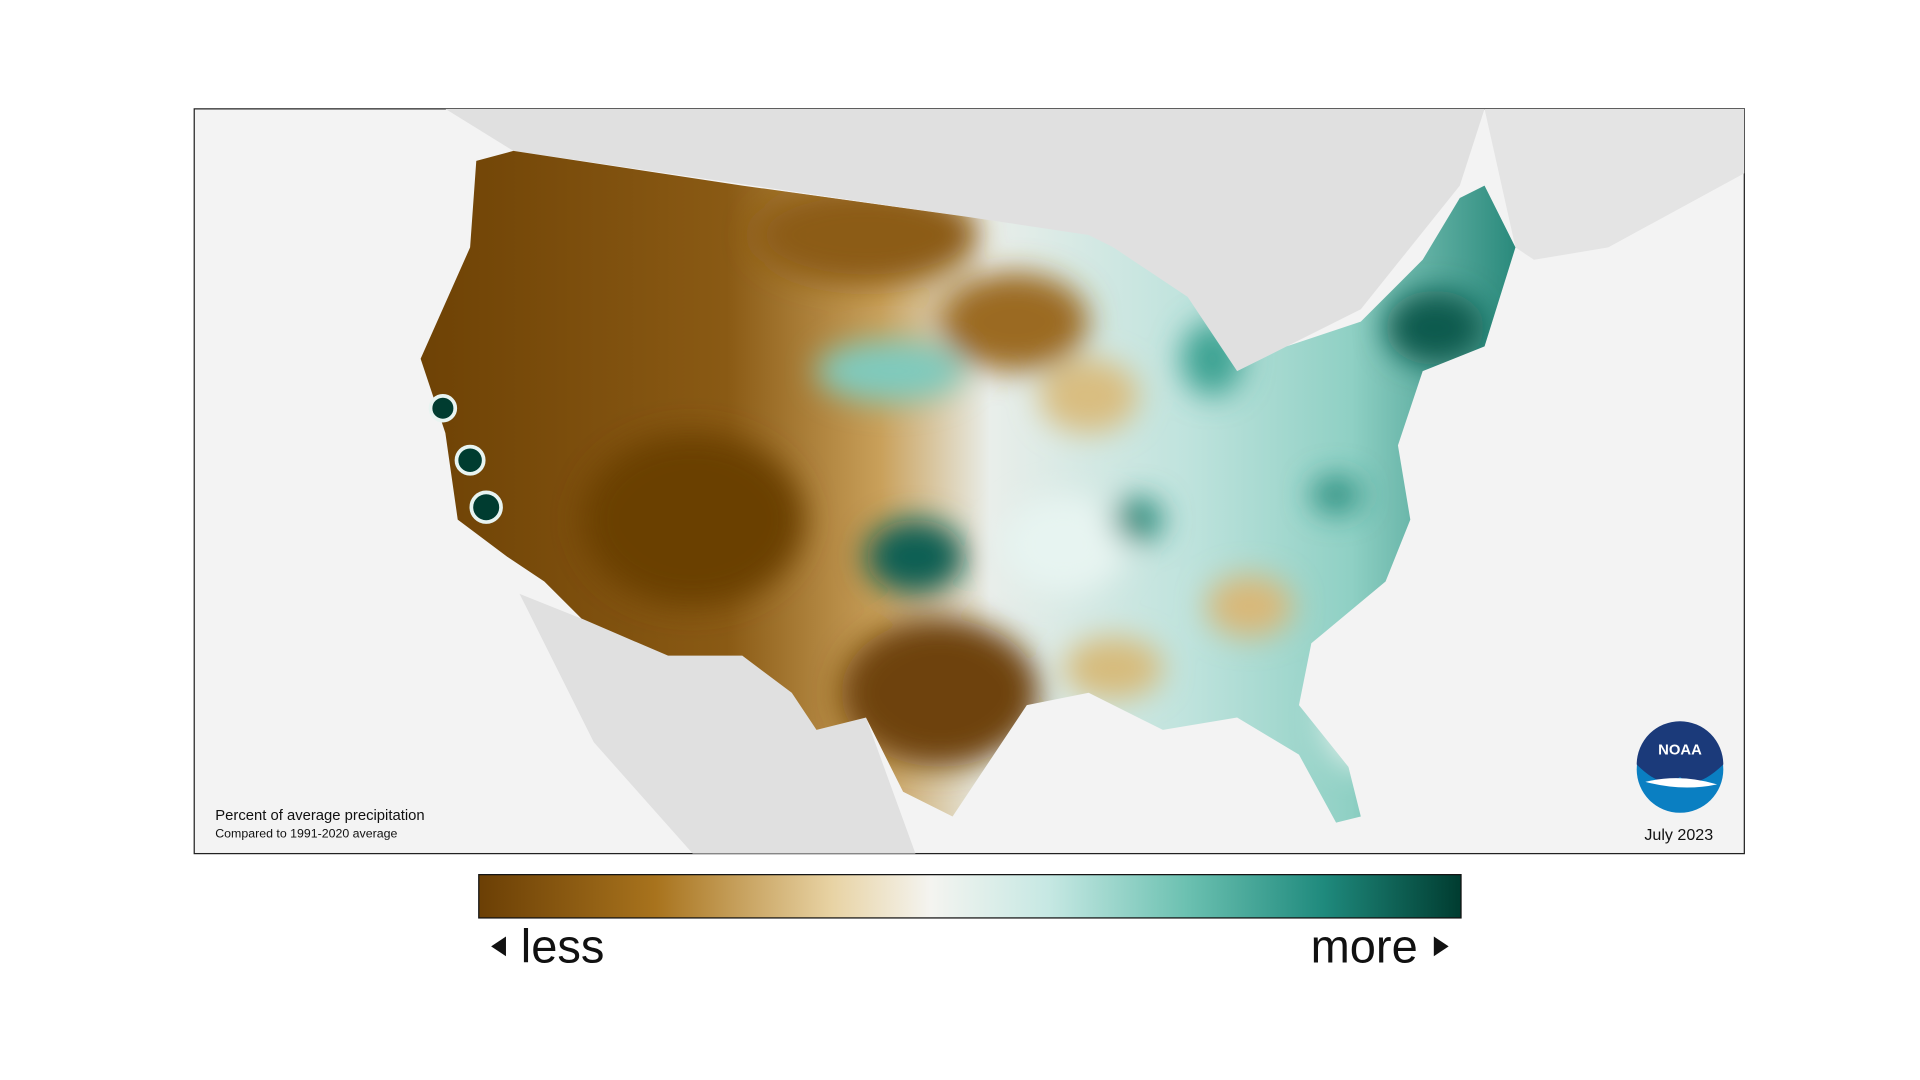 This screenshot has height=1080, width=1920. I want to click on color-bar, so click(970, 896).